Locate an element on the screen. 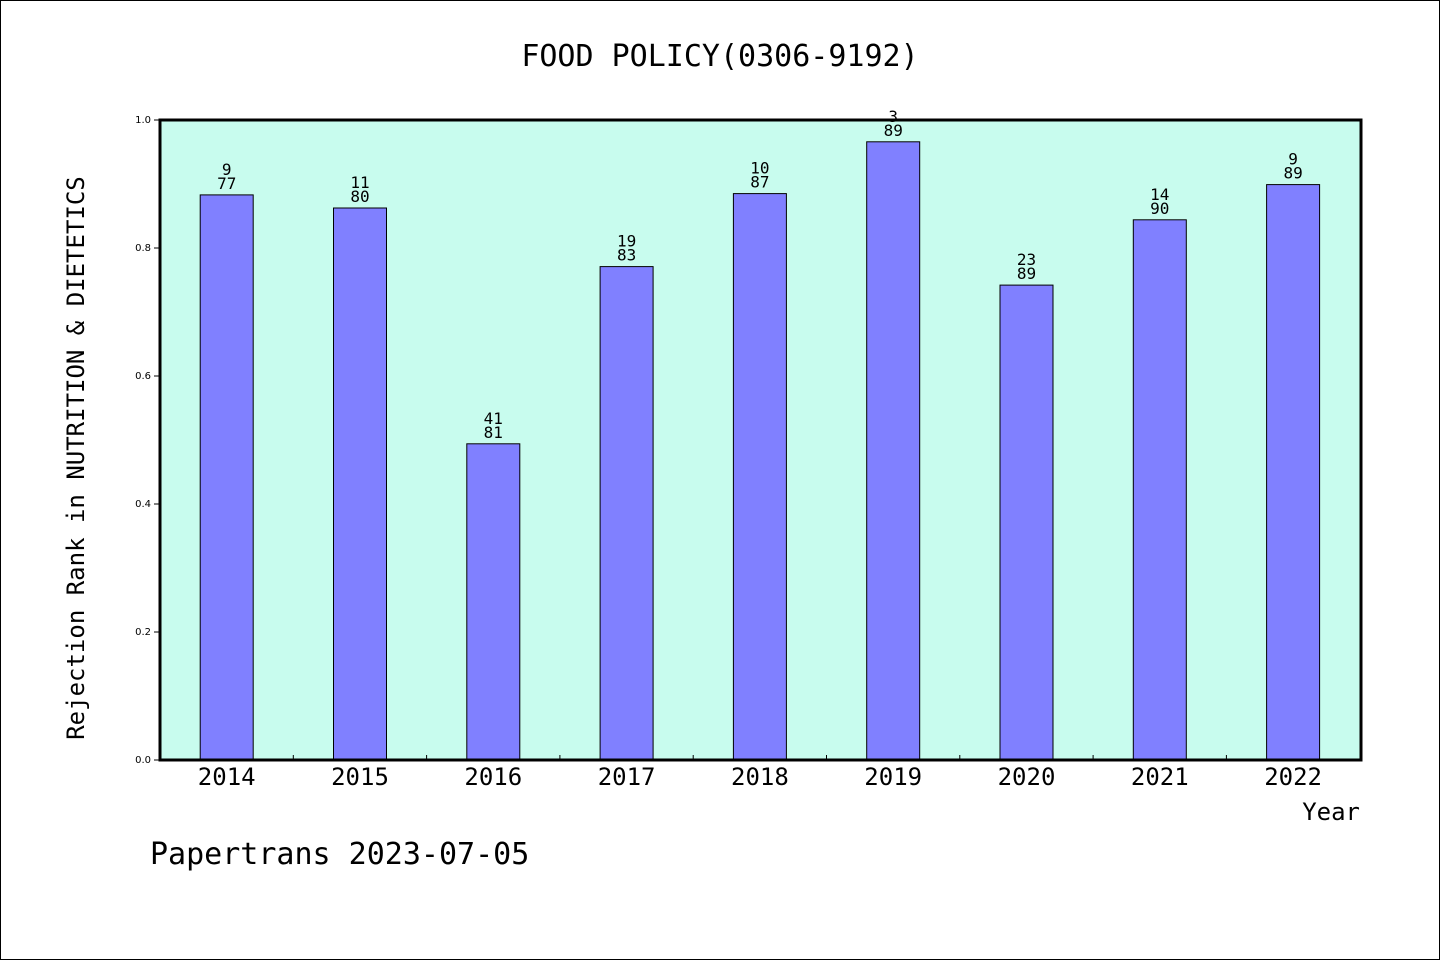 The image size is (1440, 960). x-tick-label: 2021 is located at coordinates (1160, 777).